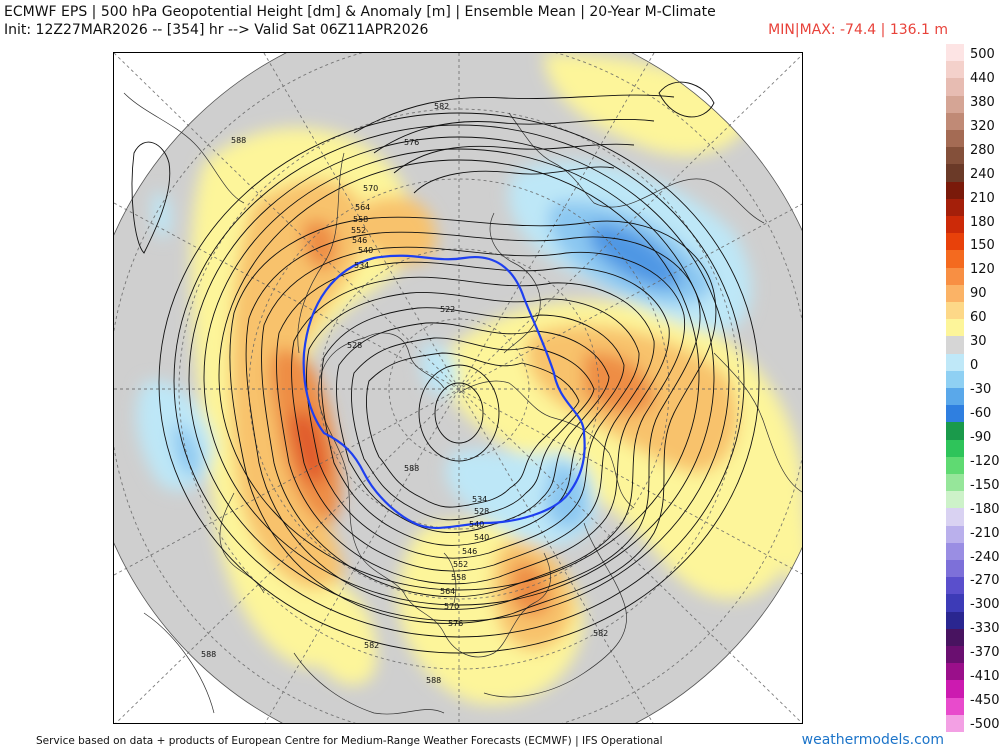 This screenshot has height=750, width=1000. Describe the element at coordinates (982, 246) in the screenshot. I see `colorbar-tick-label: 150` at that location.